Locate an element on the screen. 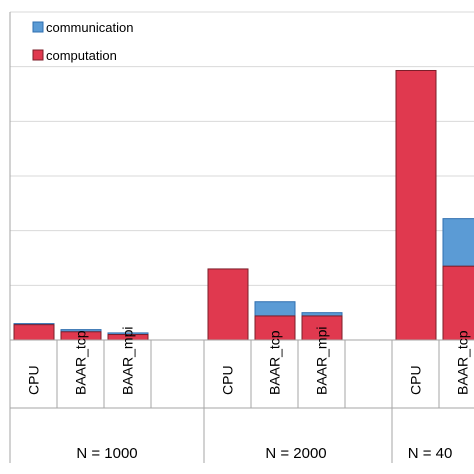 The width and height of the screenshot is (474, 474). legend-label: computation is located at coordinates (81, 55).